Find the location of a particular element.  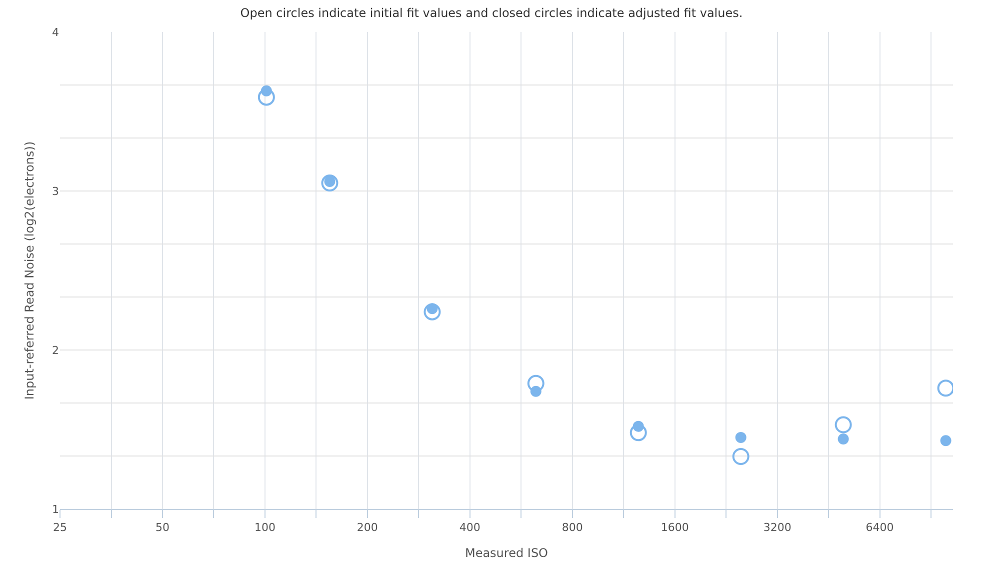

x-tick-label: 50 is located at coordinates (162, 527).